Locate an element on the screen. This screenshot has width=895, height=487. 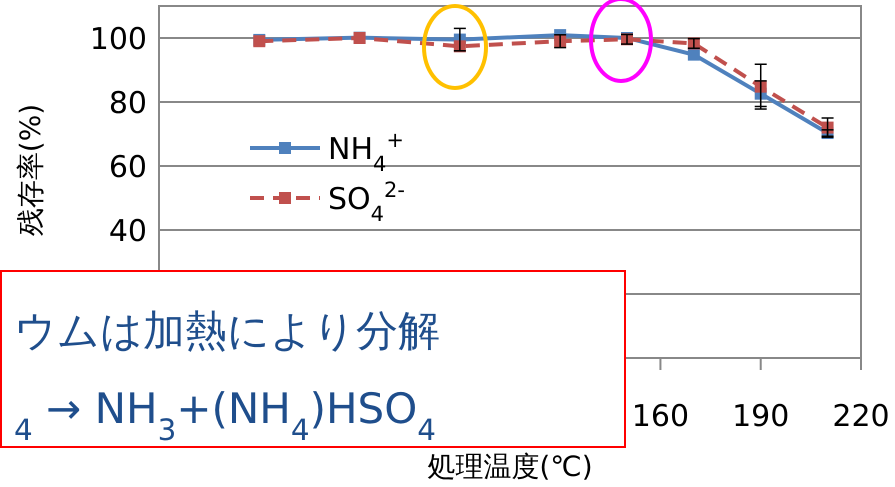
x-tick-label: 190 is located at coordinates (761, 416).